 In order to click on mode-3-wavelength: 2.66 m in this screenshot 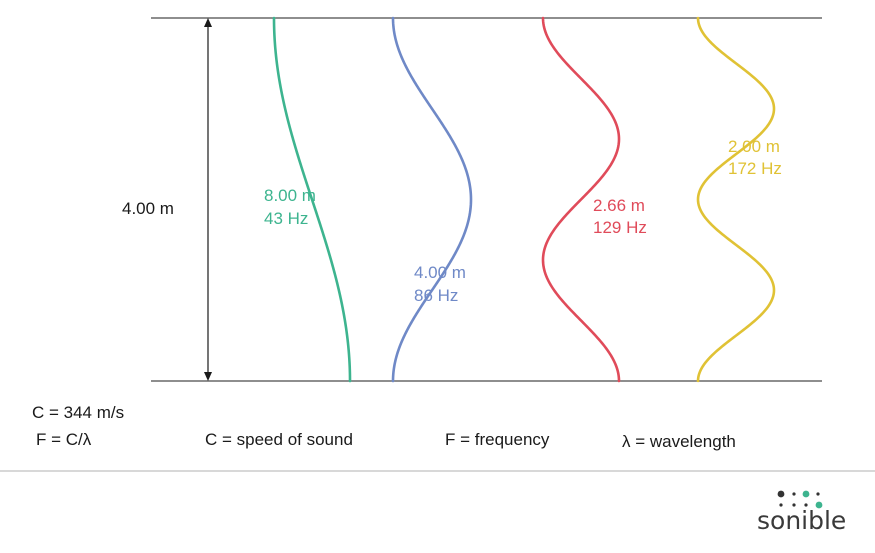, I will do `click(619, 205)`.